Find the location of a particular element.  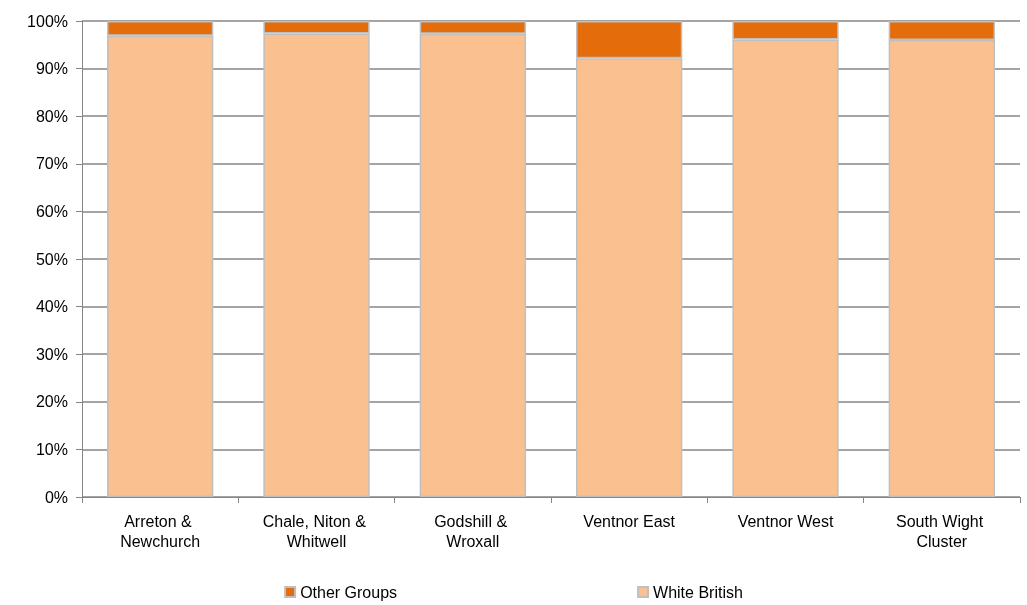

x-tick-label: South Wight Cluster is located at coordinates (942, 531).